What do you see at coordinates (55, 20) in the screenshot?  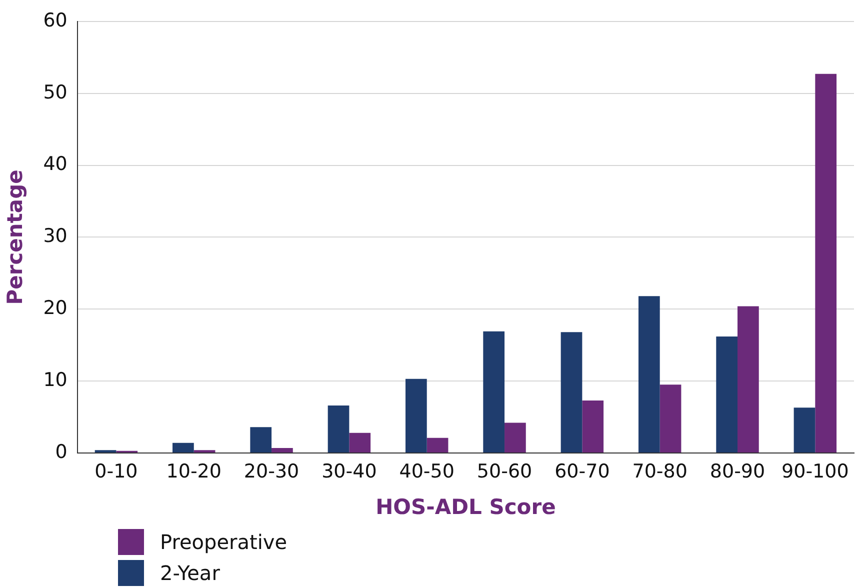 I see `y-tick-label: 60` at bounding box center [55, 20].